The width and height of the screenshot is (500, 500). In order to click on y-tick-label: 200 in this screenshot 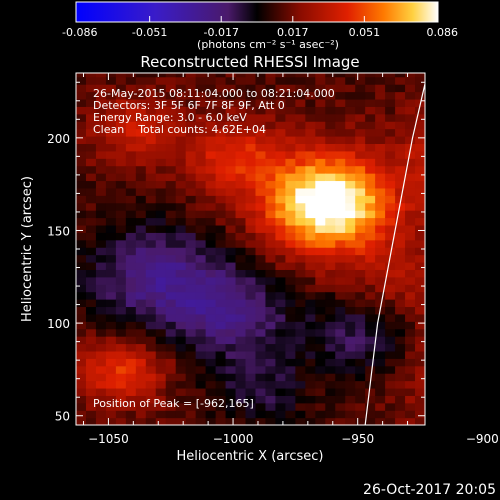, I will do `click(58, 139)`.